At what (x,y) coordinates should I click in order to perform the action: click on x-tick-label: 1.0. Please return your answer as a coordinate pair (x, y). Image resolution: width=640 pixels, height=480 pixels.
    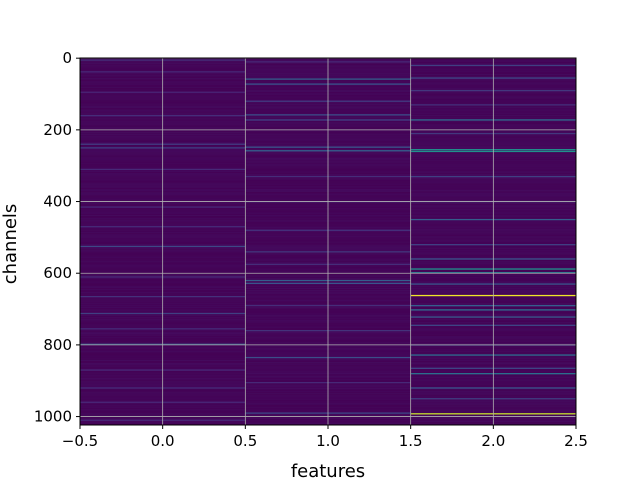
    Looking at the image, I should click on (328, 441).